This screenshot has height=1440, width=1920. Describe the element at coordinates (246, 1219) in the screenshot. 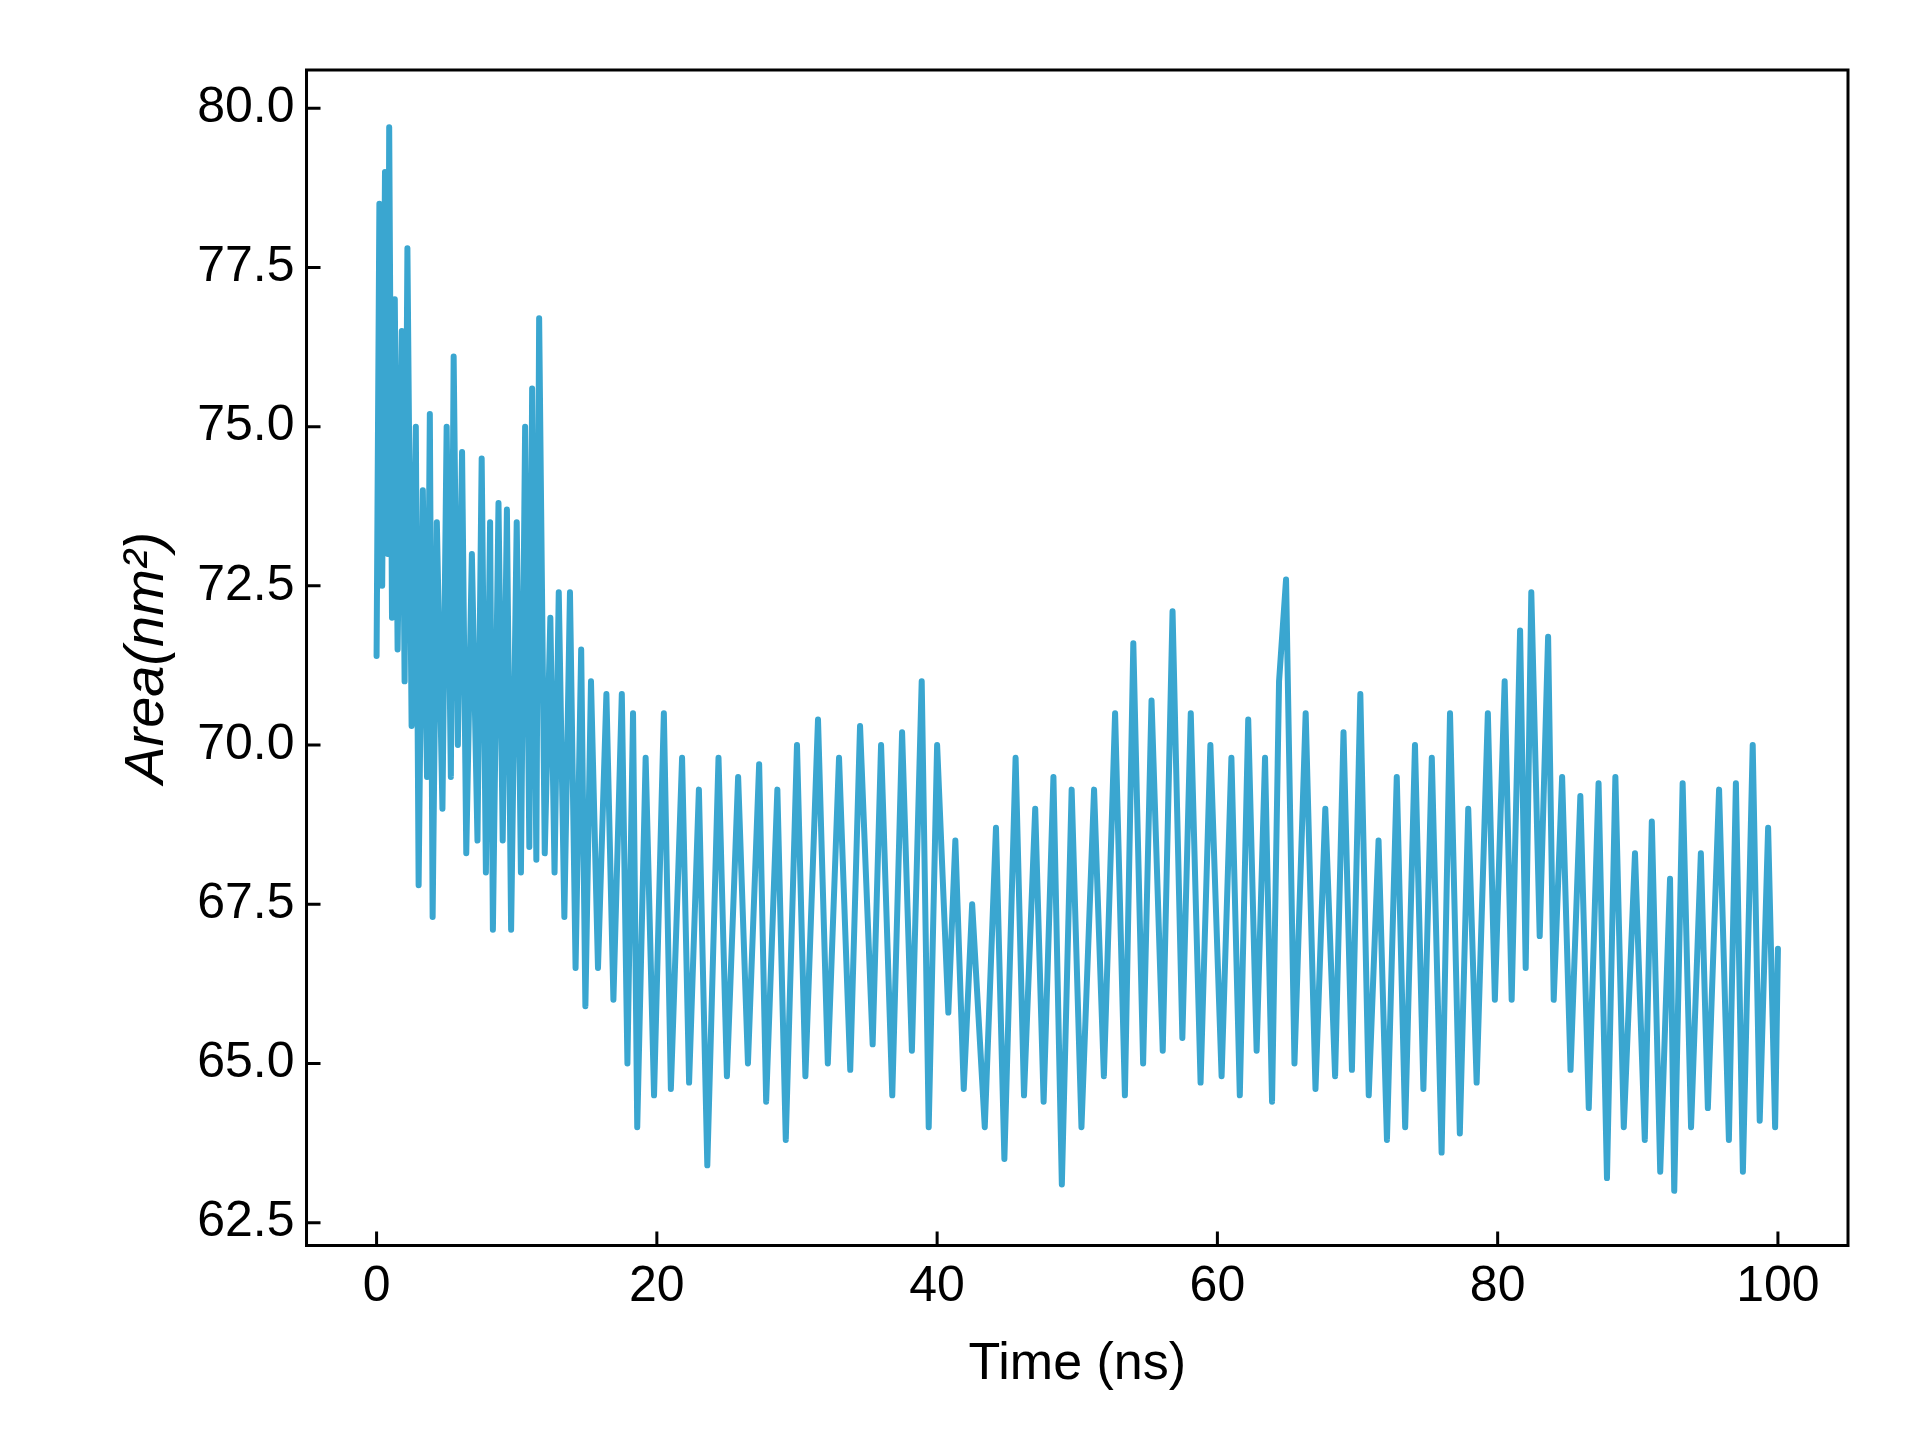

I see `y-tick-label: 62.5` at that location.